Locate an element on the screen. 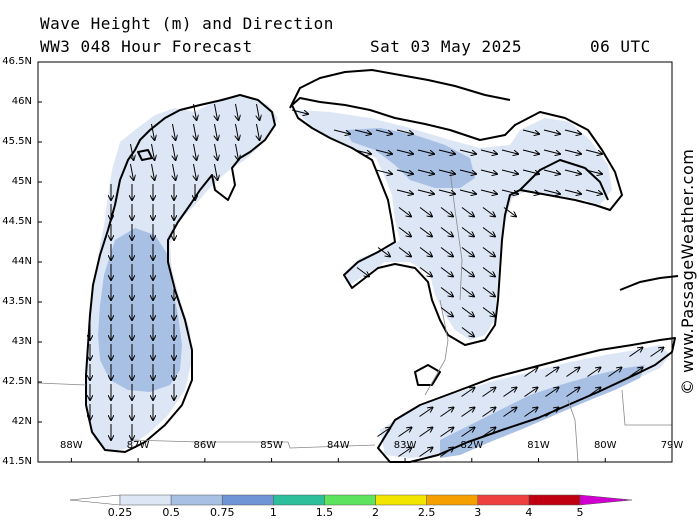 The width and height of the screenshot is (700, 525). lon-label: 87W is located at coordinates (138, 445).